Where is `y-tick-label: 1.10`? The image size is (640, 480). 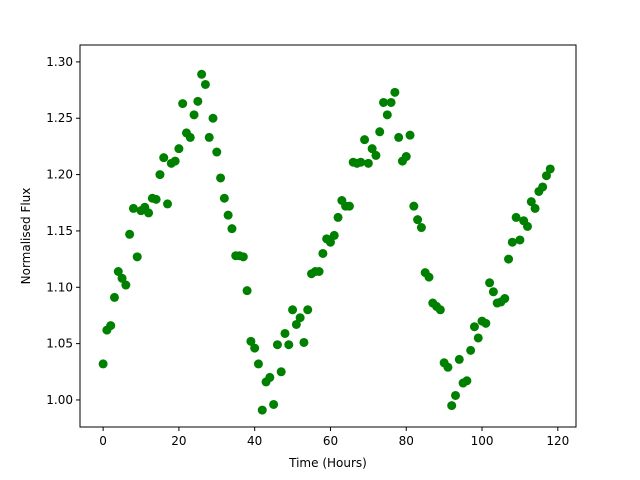 y-tick-label: 1.10 is located at coordinates (59, 287).